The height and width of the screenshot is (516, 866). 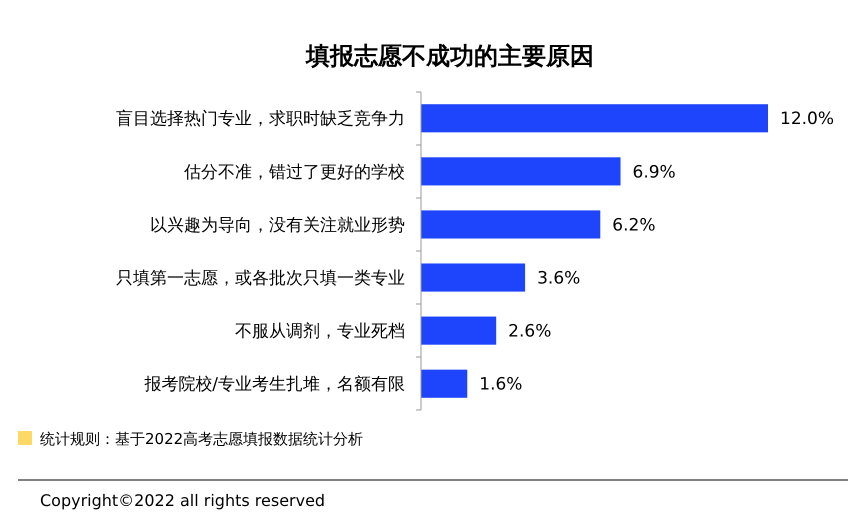 What do you see at coordinates (260, 119) in the screenshot?
I see `y-tick-label: 盲目选择热门专业，求职时缺乏竞争力` at bounding box center [260, 119].